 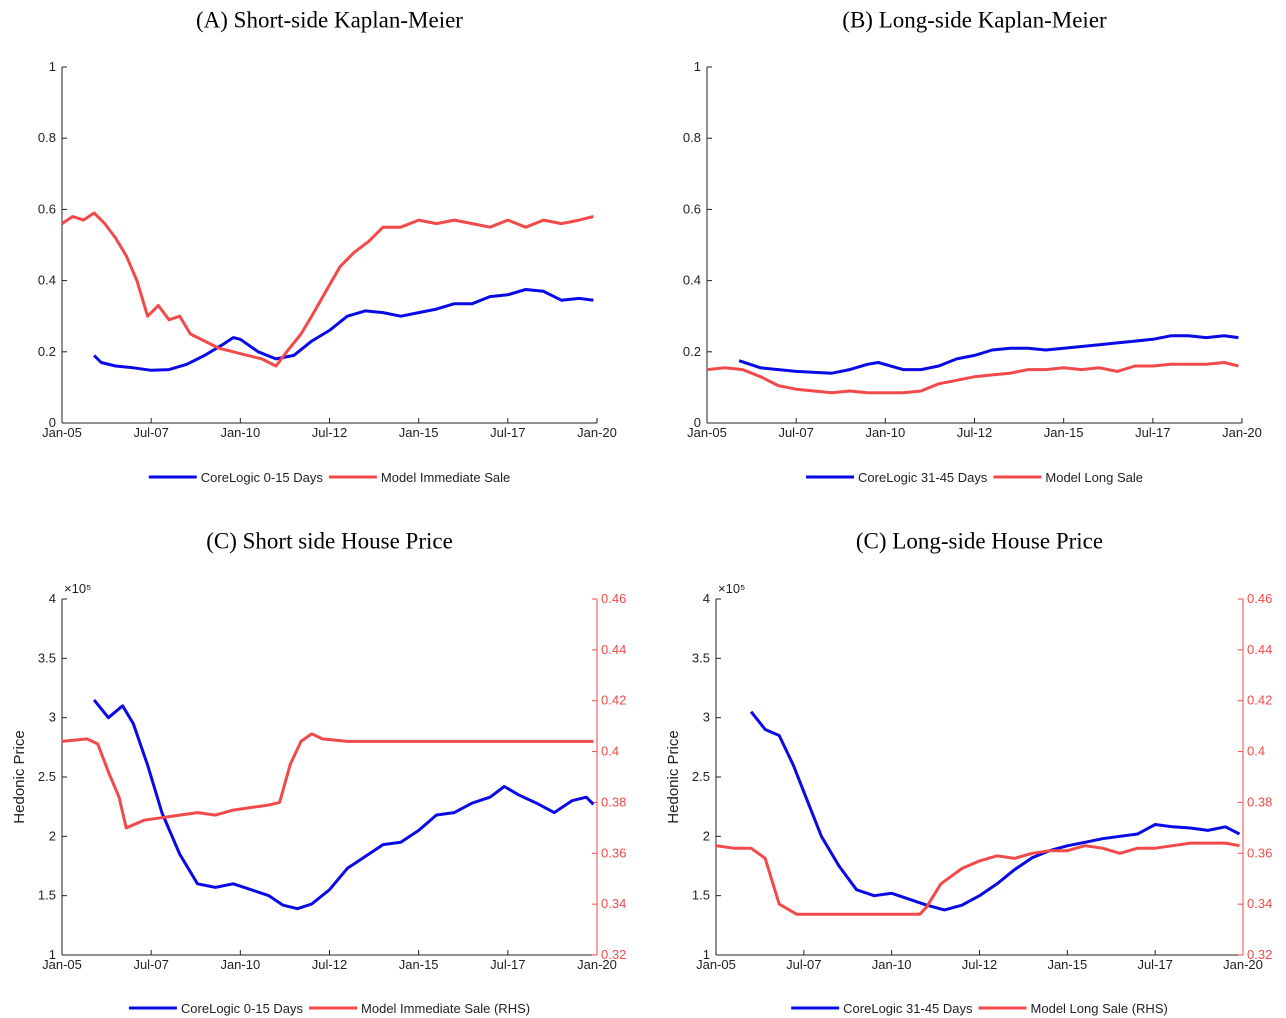 I want to click on panel-title: (A) Short-side Kaplan-Meier, so click(x=329, y=19).